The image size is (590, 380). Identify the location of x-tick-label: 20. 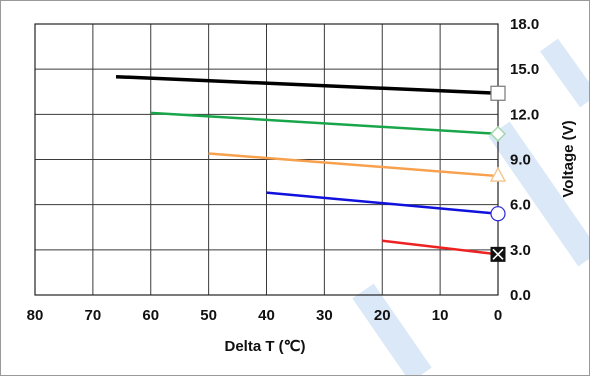
(382, 315).